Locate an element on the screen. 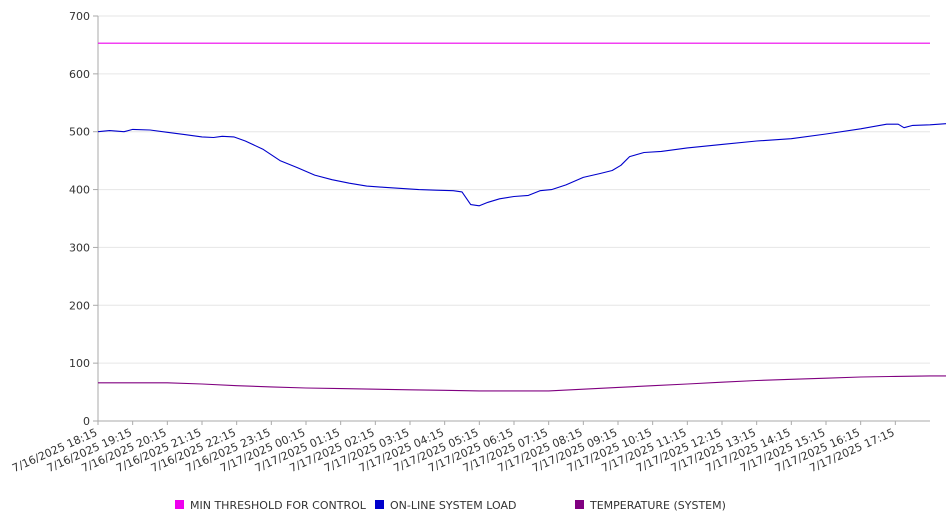 Image resolution: width=946 pixels, height=526 pixels. legend-label: MIN THRESHOLD FOR CONTROL is located at coordinates (278, 505).